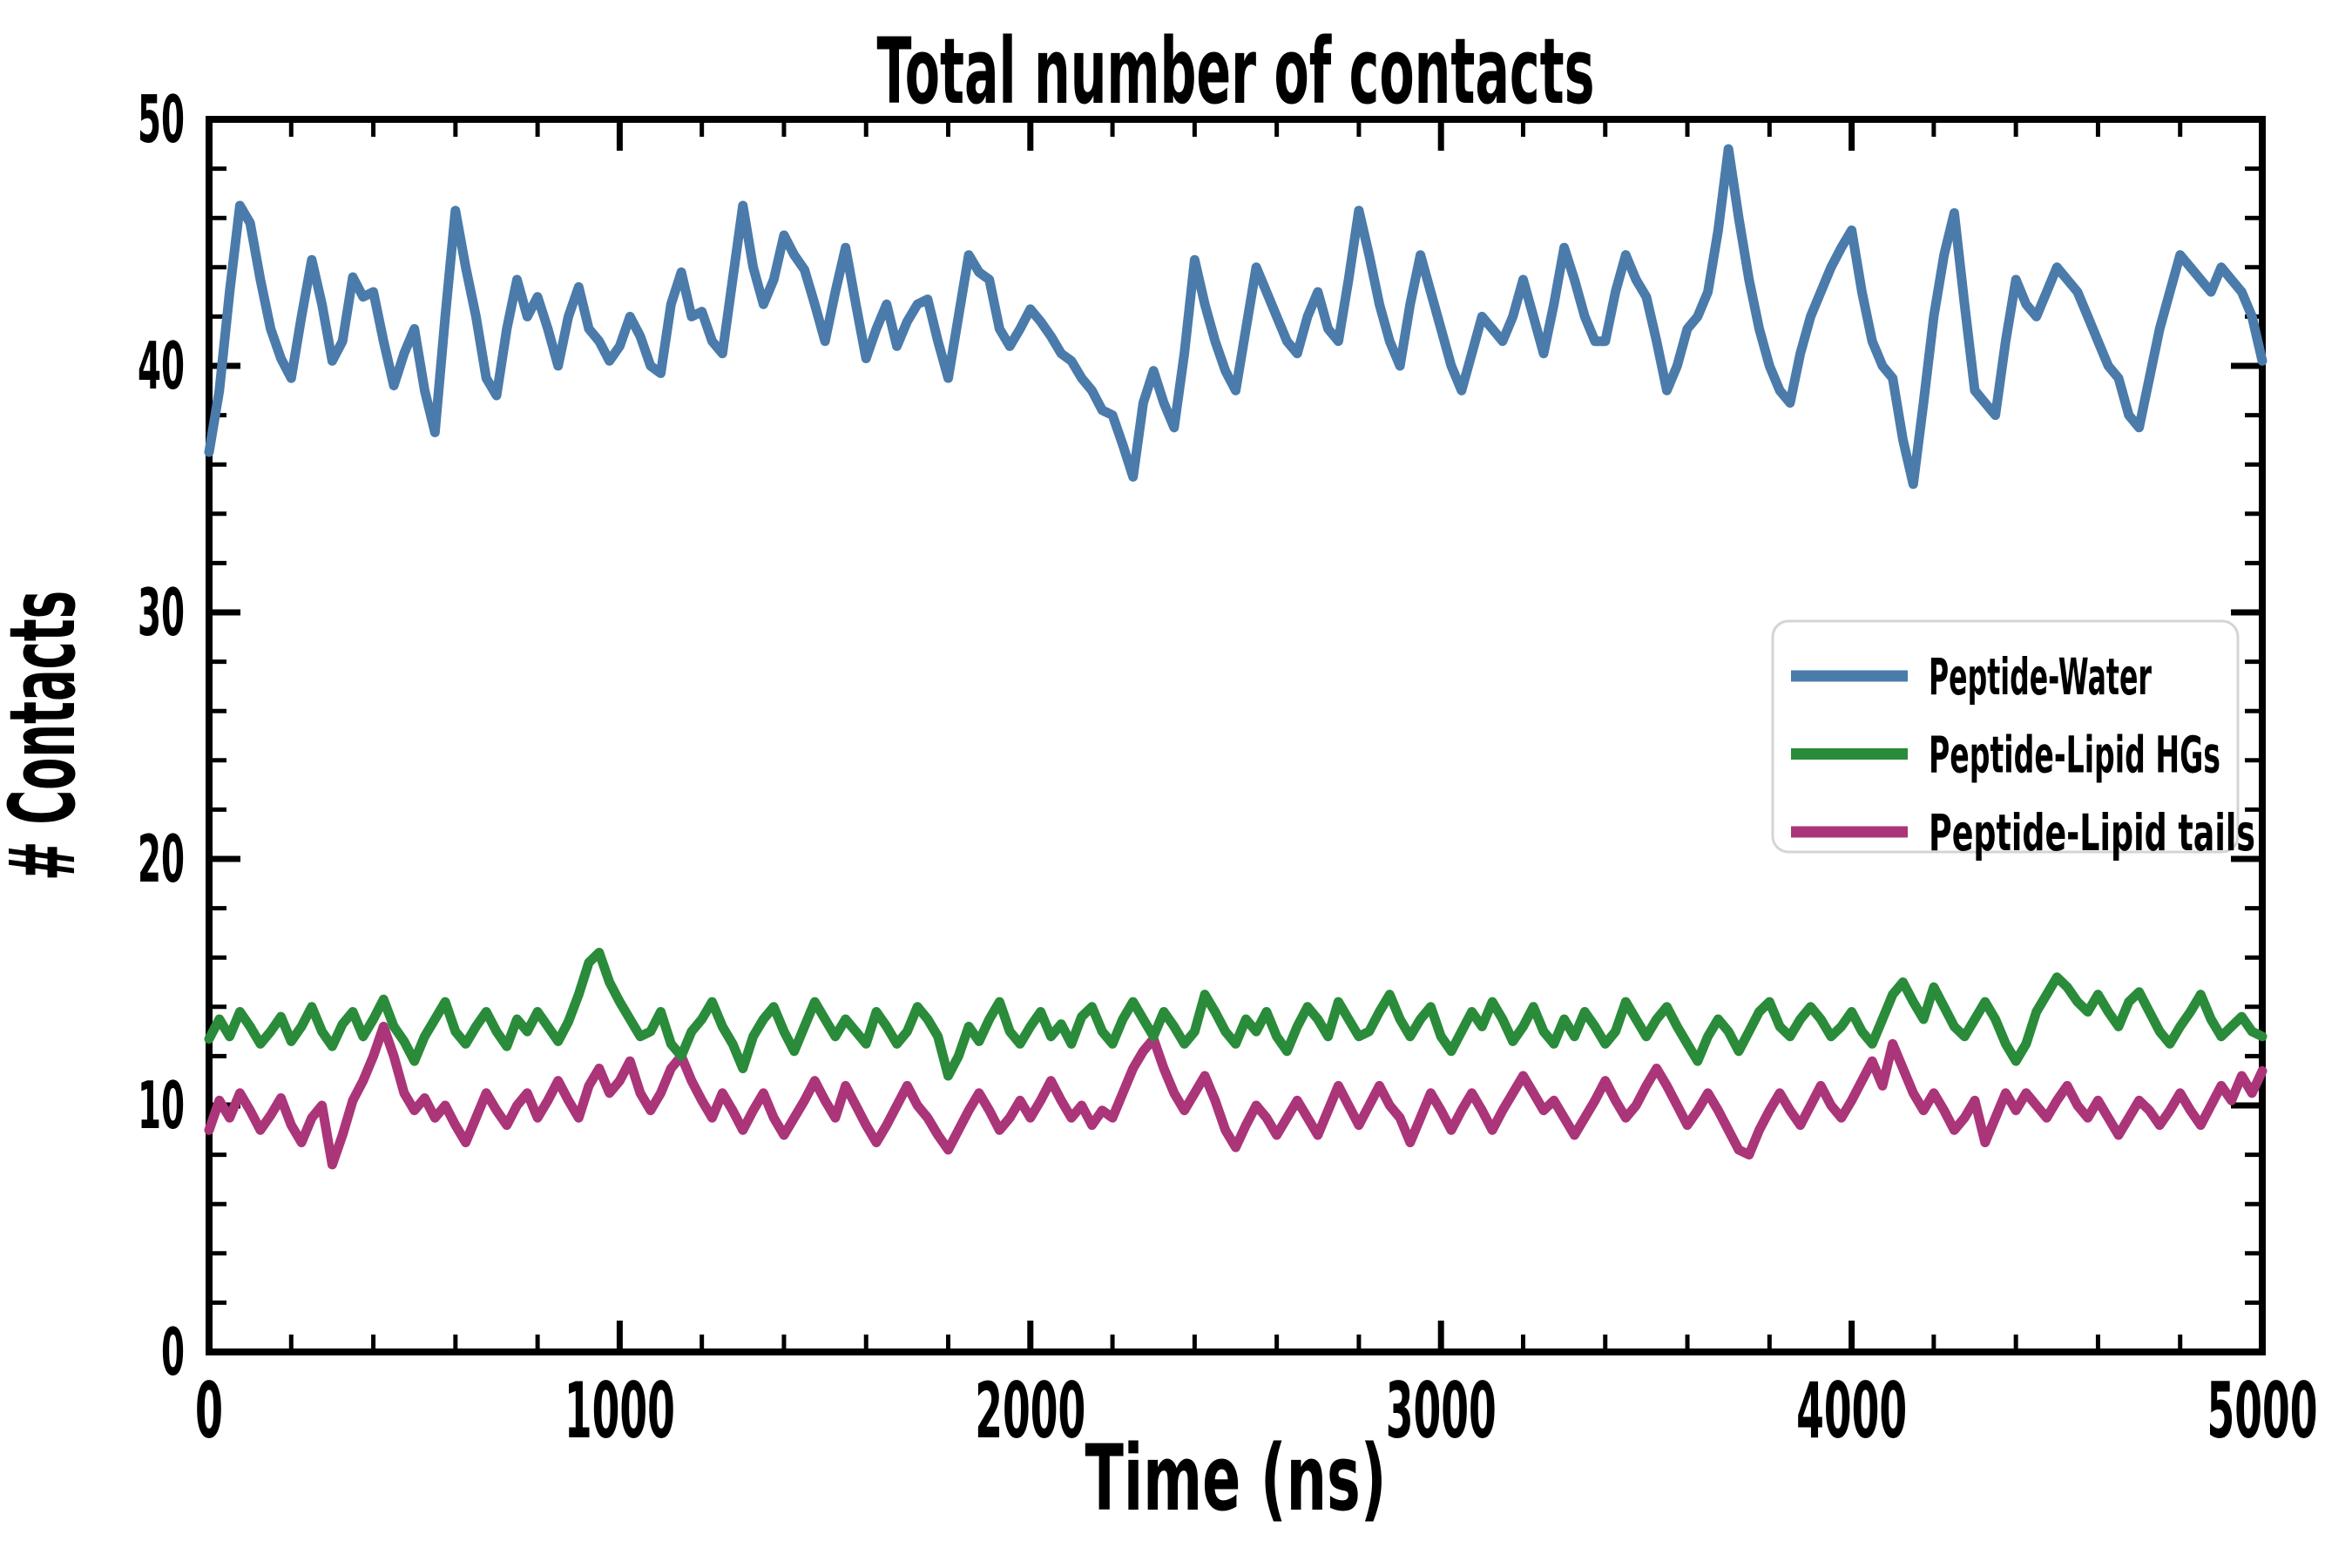 The height and width of the screenshot is (1568, 2352). Describe the element at coordinates (2262, 1411) in the screenshot. I see `x-tick-label: 5000` at that location.